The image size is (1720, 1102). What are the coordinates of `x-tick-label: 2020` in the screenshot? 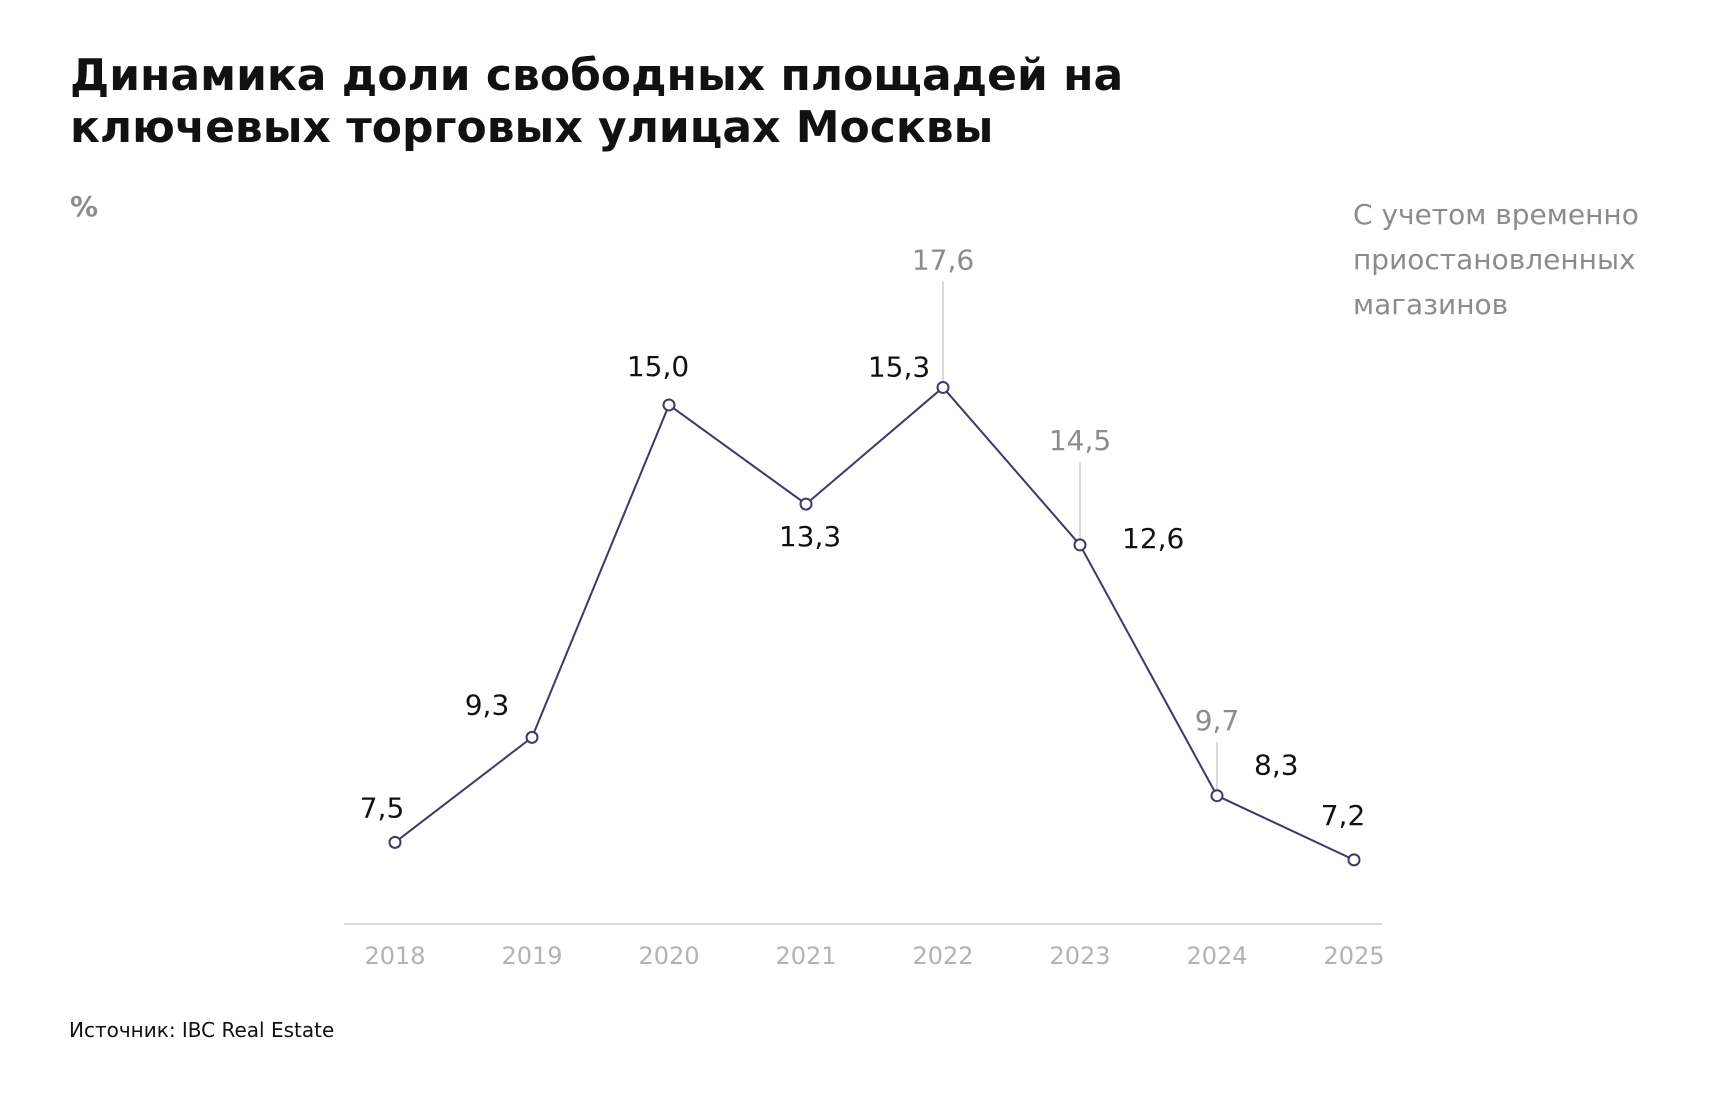 It's located at (668, 956).